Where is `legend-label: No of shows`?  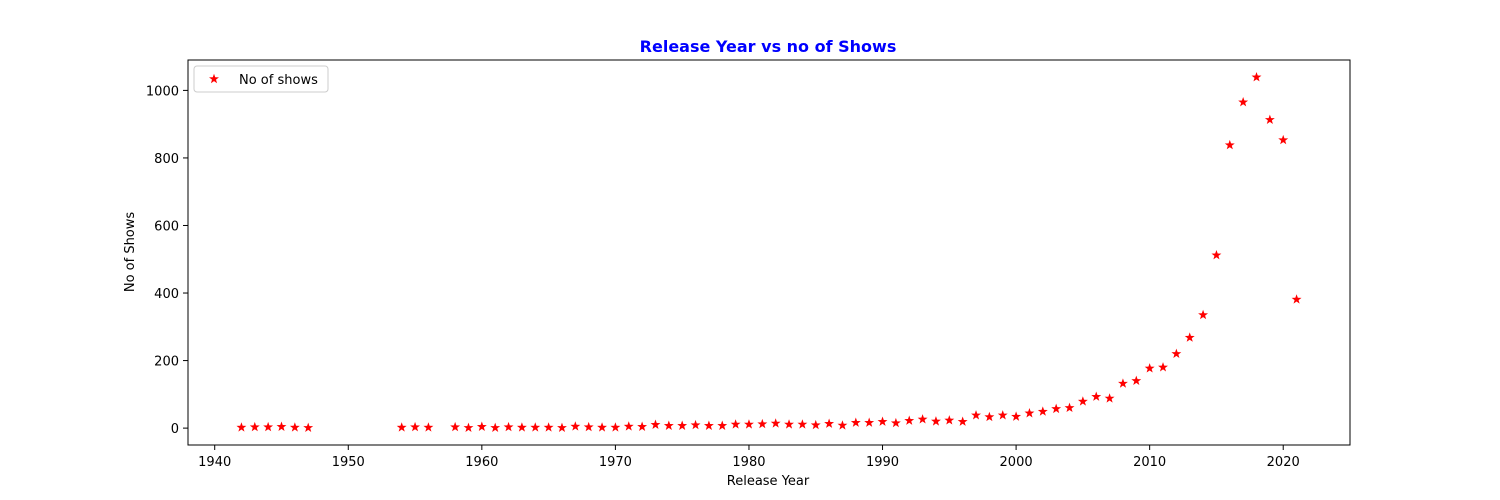 legend-label: No of shows is located at coordinates (278, 80).